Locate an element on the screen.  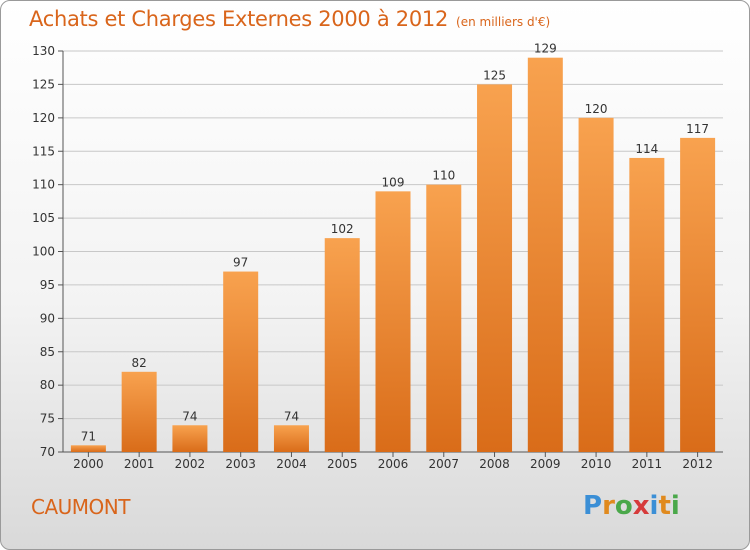
bar-2000 is located at coordinates (88, 448).